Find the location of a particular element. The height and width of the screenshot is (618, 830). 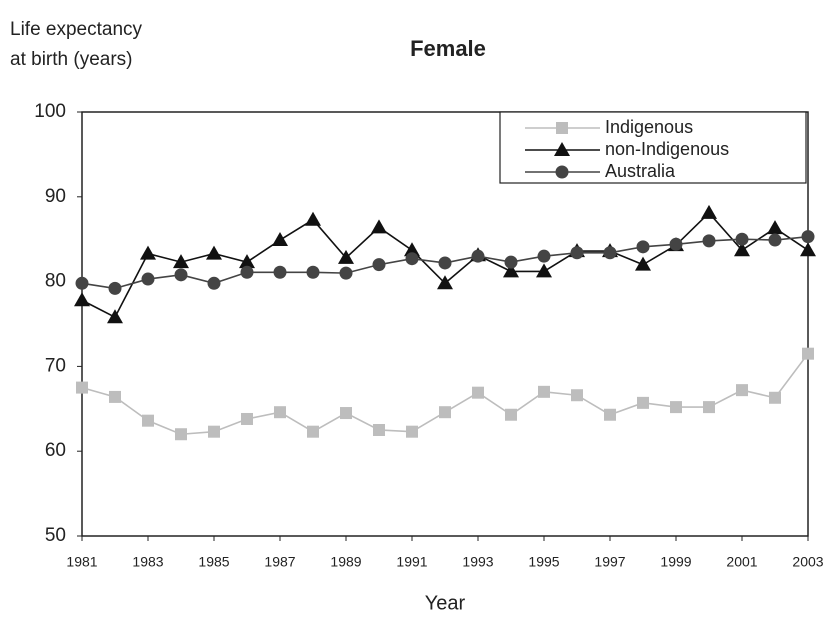

x-tick-label: 1985 is located at coordinates (213, 562).